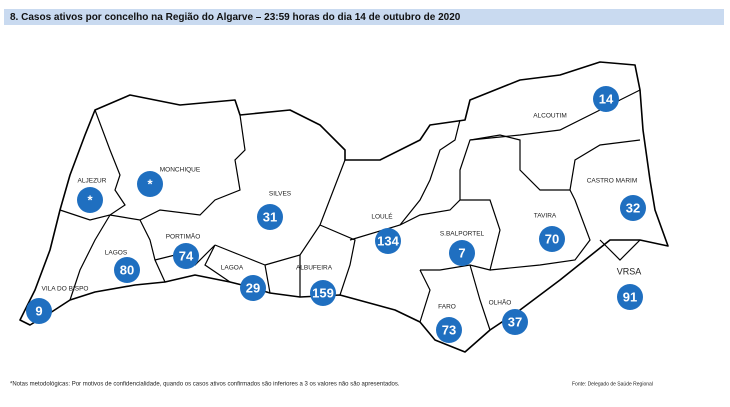 Image resolution: width=730 pixels, height=407 pixels. I want to click on case-count: 29, so click(253, 288).